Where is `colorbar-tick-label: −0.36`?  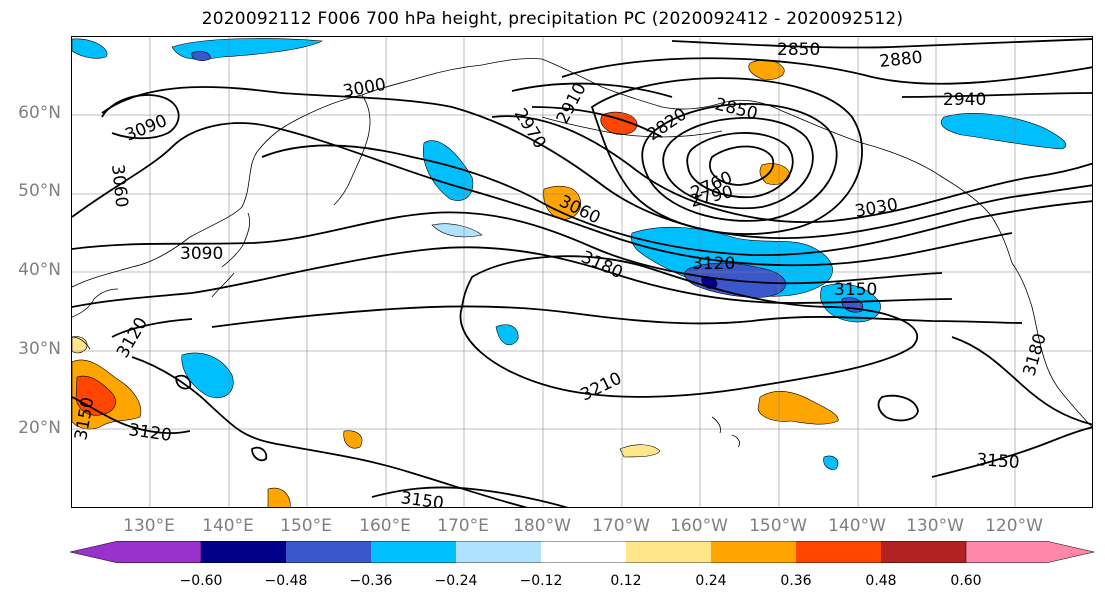
colorbar-tick-label: −0.36 is located at coordinates (371, 581).